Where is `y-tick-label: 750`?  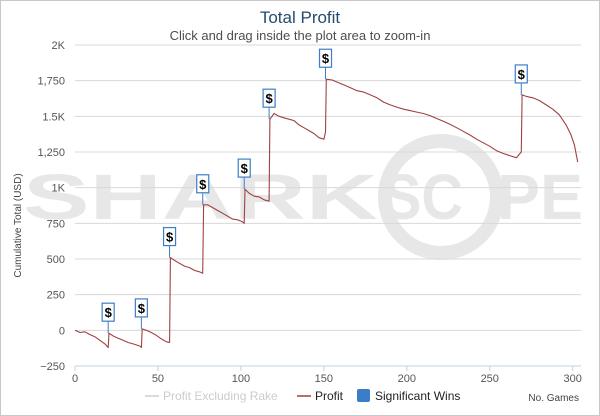
y-tick-label: 750 is located at coordinates (56, 224).